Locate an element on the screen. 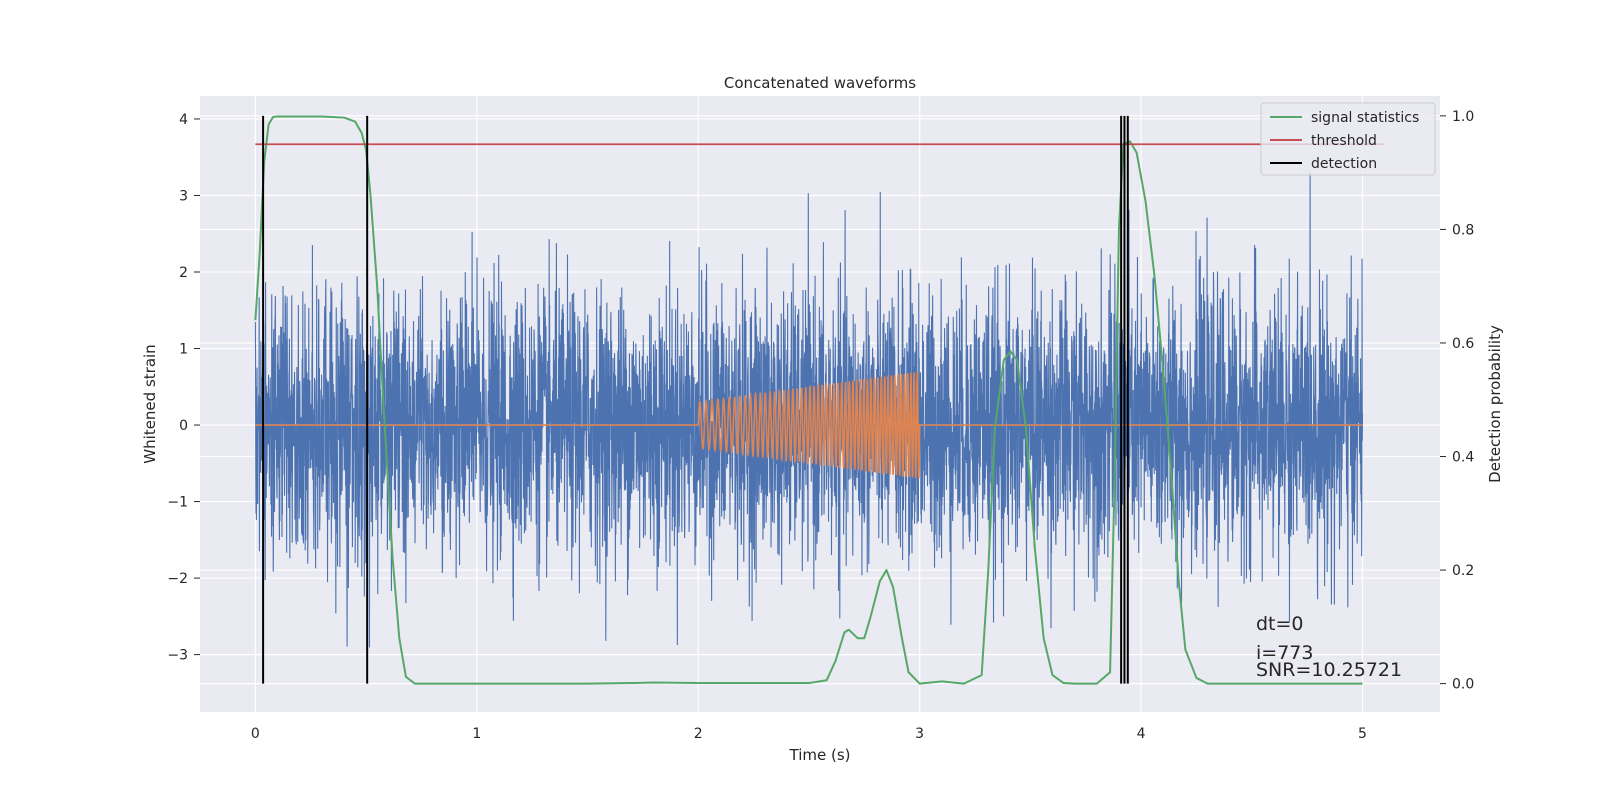  annotation-index: i=773 is located at coordinates (1284, 653).